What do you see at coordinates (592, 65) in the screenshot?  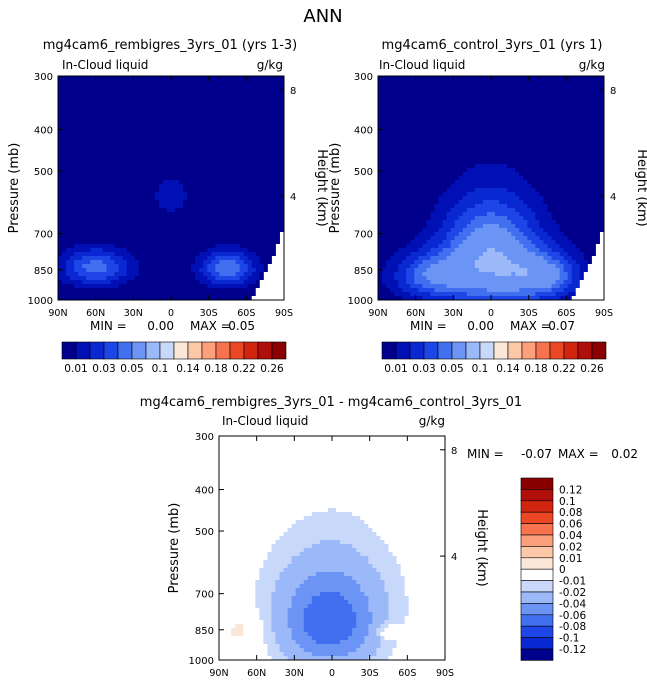 I see `panel-2-units: g/kg` at bounding box center [592, 65].